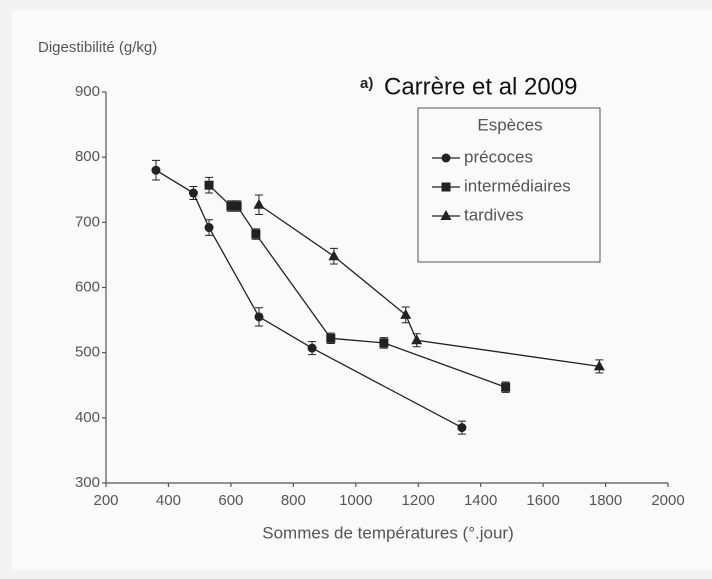 Image resolution: width=712 pixels, height=579 pixels. What do you see at coordinates (87, 221) in the screenshot?
I see `y-tick-label: 700` at bounding box center [87, 221].